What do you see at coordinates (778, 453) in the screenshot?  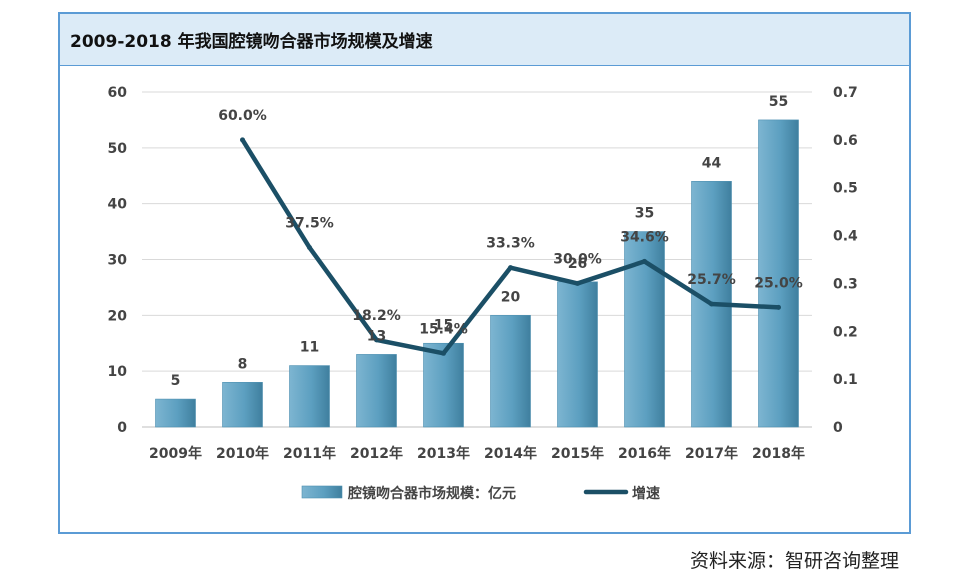 I see `x-tick-label: 2018年` at bounding box center [778, 453].